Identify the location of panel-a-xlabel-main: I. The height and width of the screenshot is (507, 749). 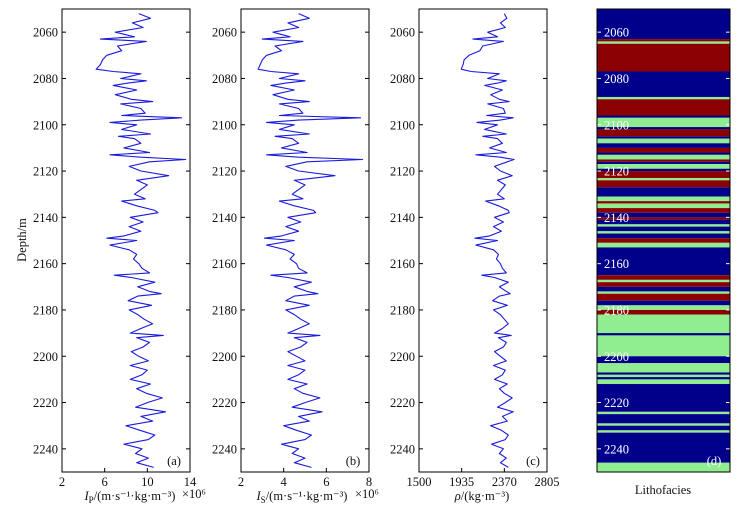
(87, 496).